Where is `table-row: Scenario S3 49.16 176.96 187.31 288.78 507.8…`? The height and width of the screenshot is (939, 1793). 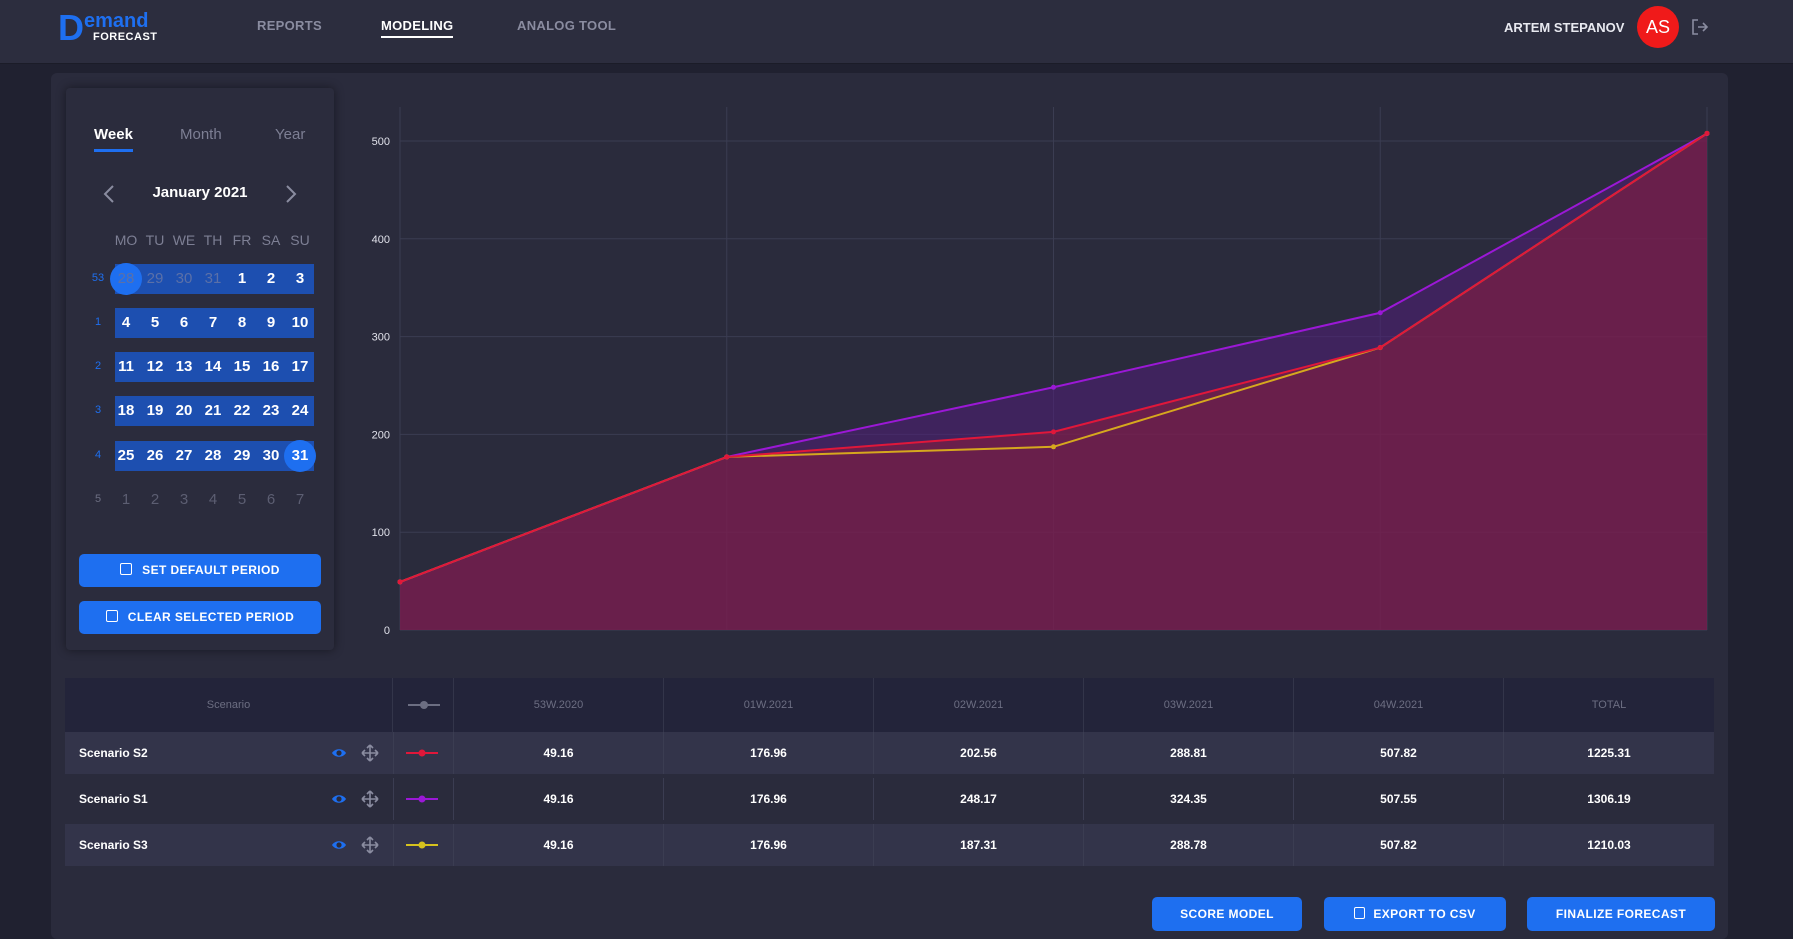 table-row: Scenario S3 49.16 176.96 187.31 288.78 507.8… is located at coordinates (889, 845).